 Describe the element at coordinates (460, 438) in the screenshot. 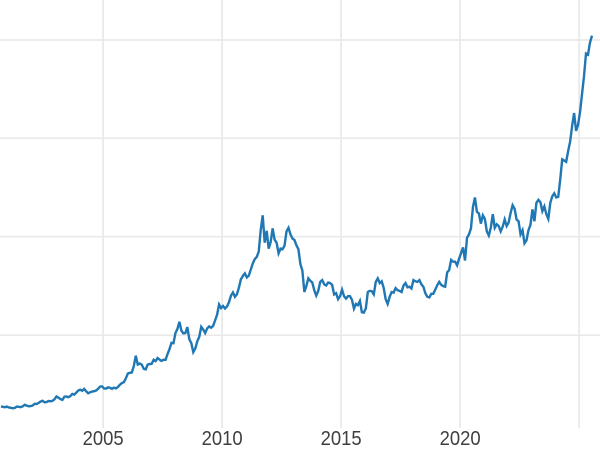

I see `x-tick-label: 2020` at that location.